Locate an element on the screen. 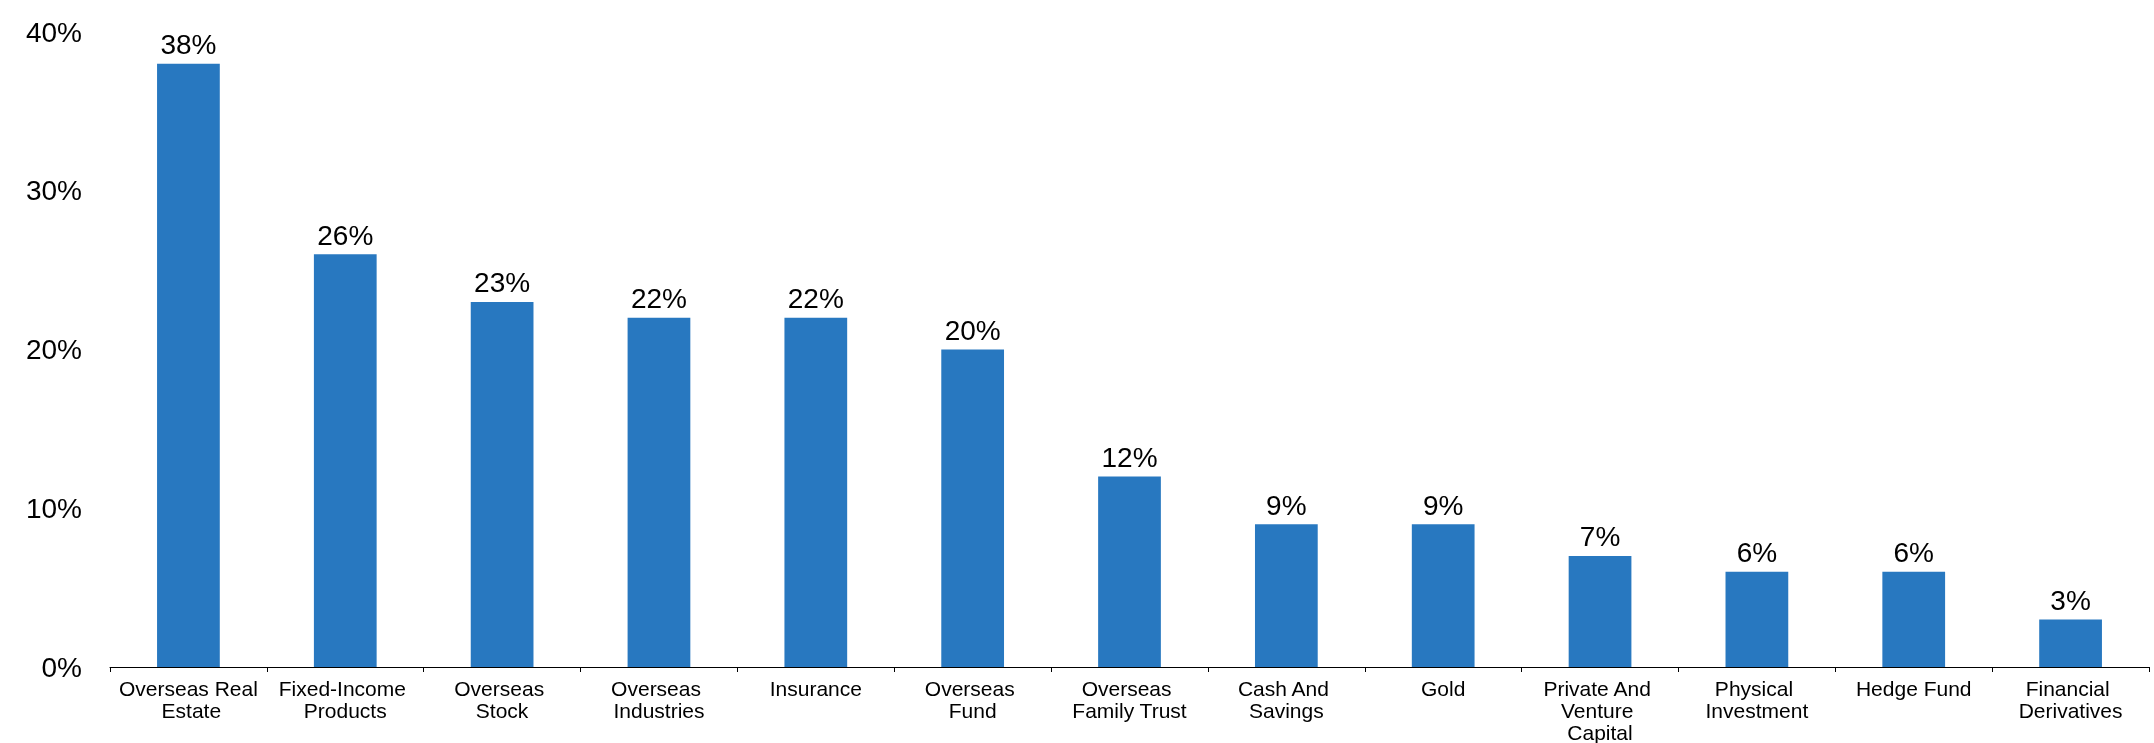  data-label: 7% is located at coordinates (1600, 537).